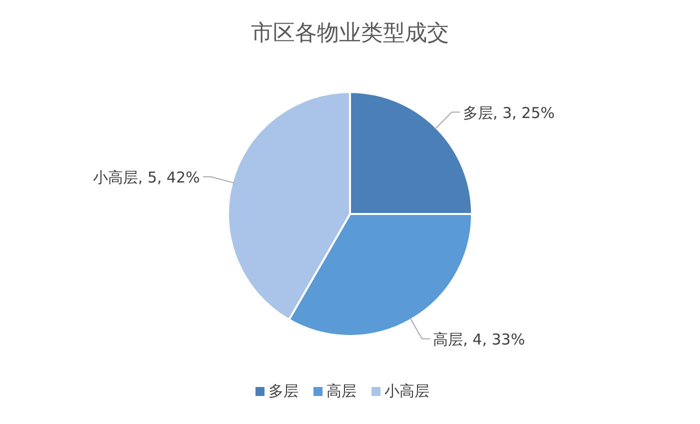 Image resolution: width=700 pixels, height=424 pixels. What do you see at coordinates (283, 391) in the screenshot?
I see `legend-label: 多层` at bounding box center [283, 391].